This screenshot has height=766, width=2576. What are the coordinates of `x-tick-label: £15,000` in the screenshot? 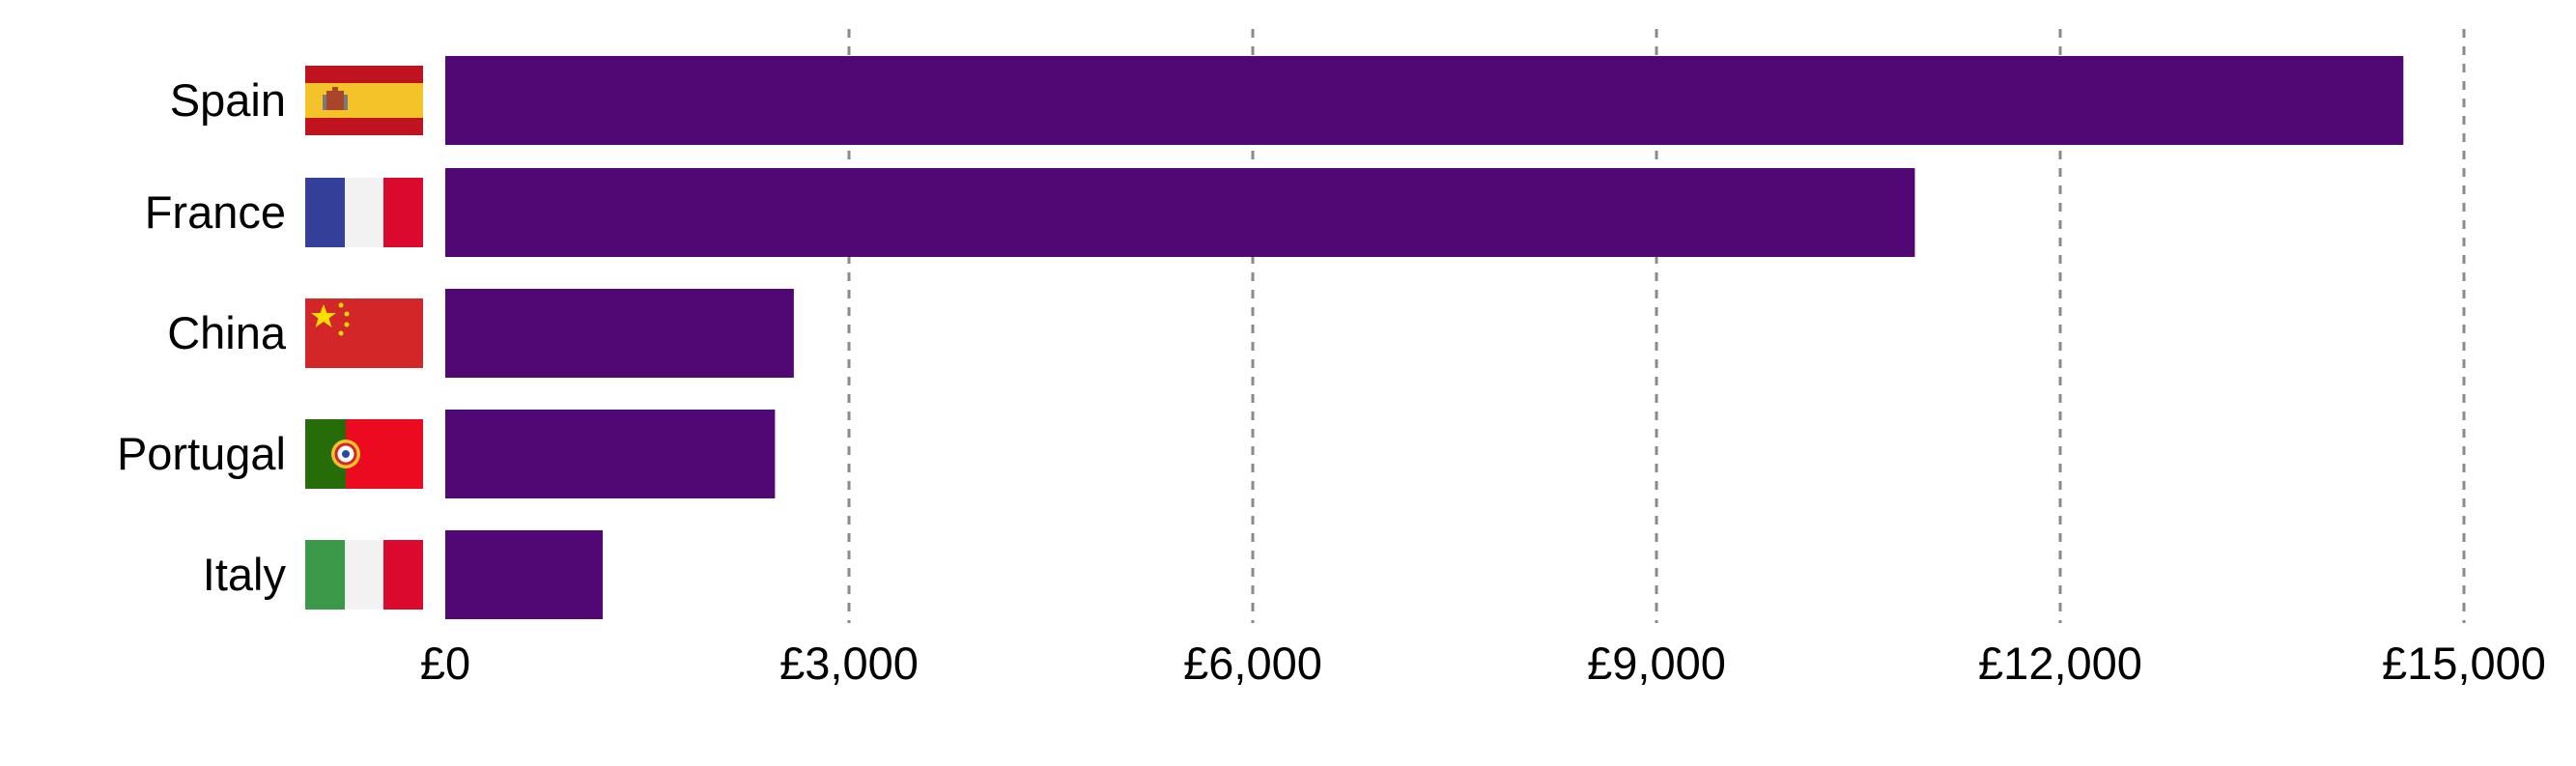 It's located at (2464, 663).